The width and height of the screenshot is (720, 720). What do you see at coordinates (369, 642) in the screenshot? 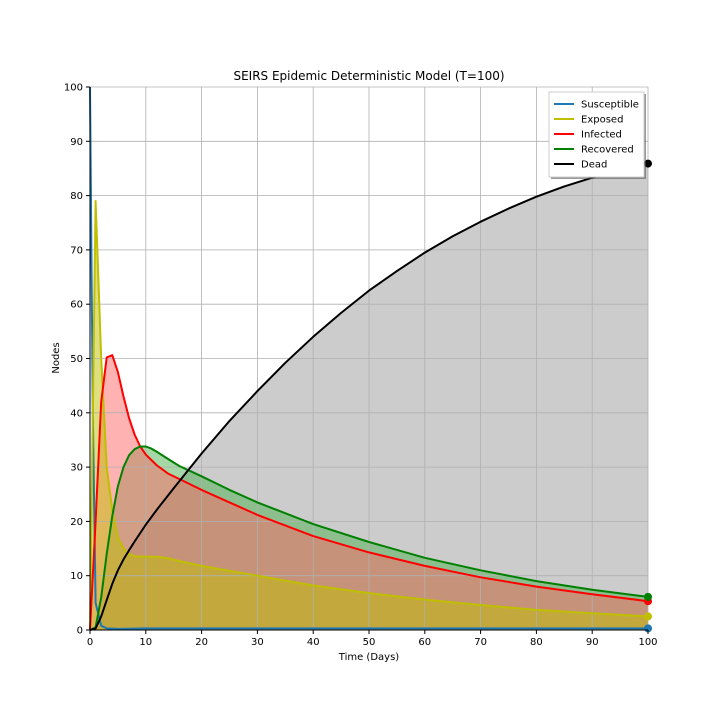
I see `x-tick-label-50: 50` at bounding box center [369, 642].